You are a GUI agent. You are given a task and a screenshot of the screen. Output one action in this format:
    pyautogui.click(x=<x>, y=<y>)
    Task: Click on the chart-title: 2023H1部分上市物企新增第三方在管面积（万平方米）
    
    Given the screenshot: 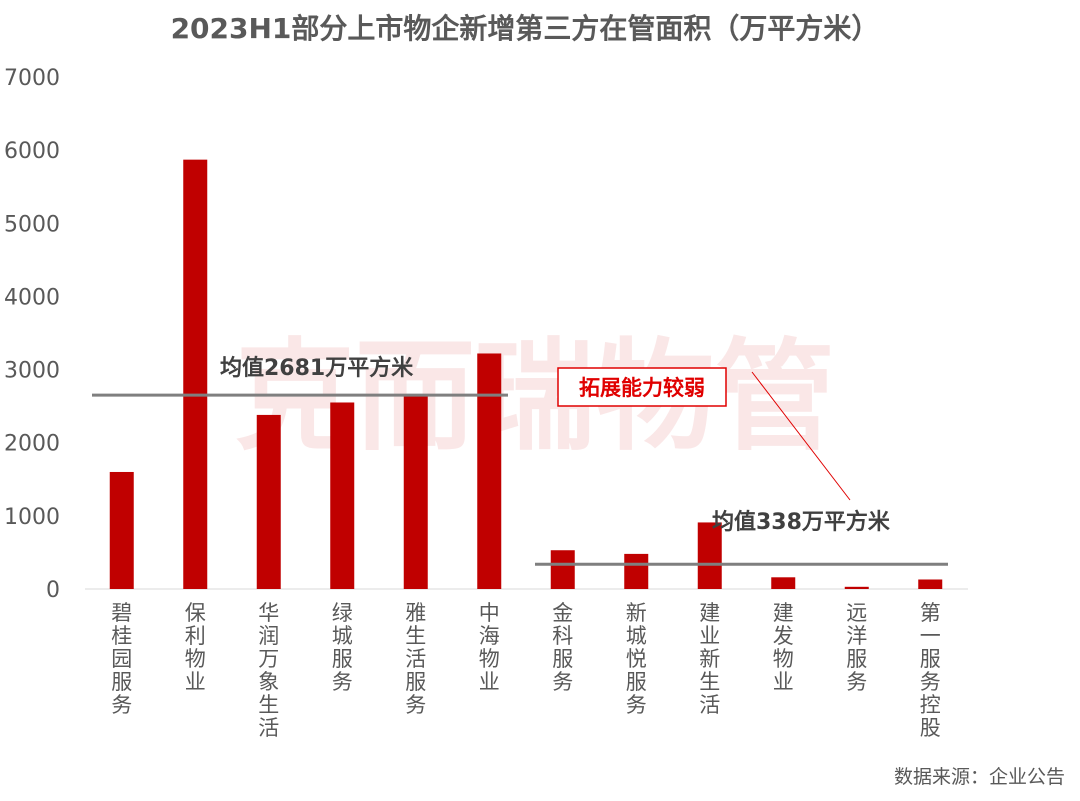 What is the action you would take?
    pyautogui.click(x=525, y=28)
    